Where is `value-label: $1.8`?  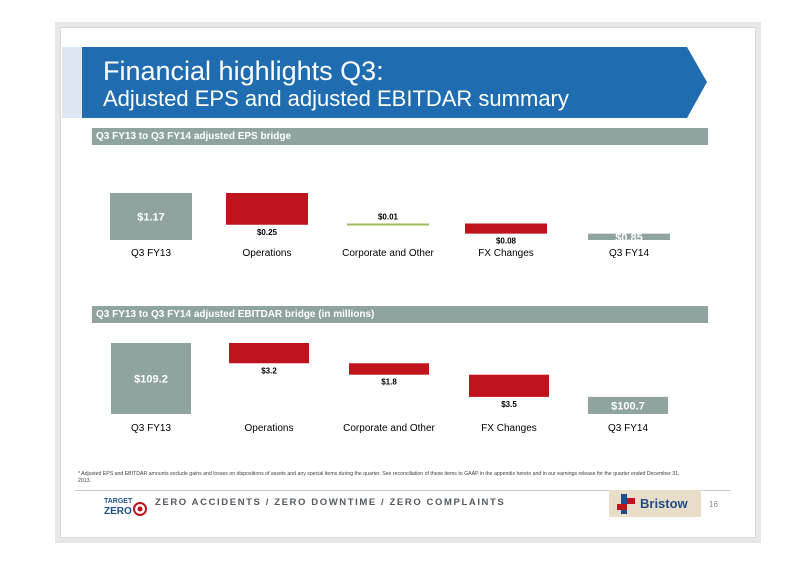 value-label: $1.8 is located at coordinates (389, 382).